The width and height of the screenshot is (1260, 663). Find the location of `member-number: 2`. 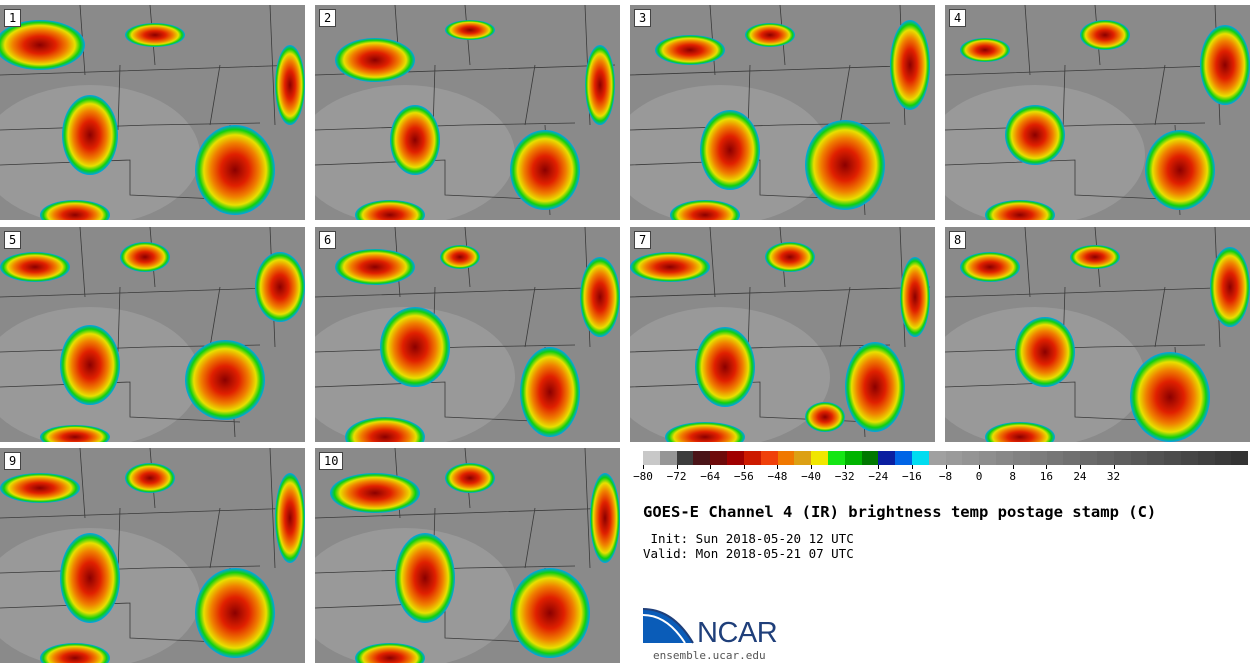

member-number: 2 is located at coordinates (328, 18).